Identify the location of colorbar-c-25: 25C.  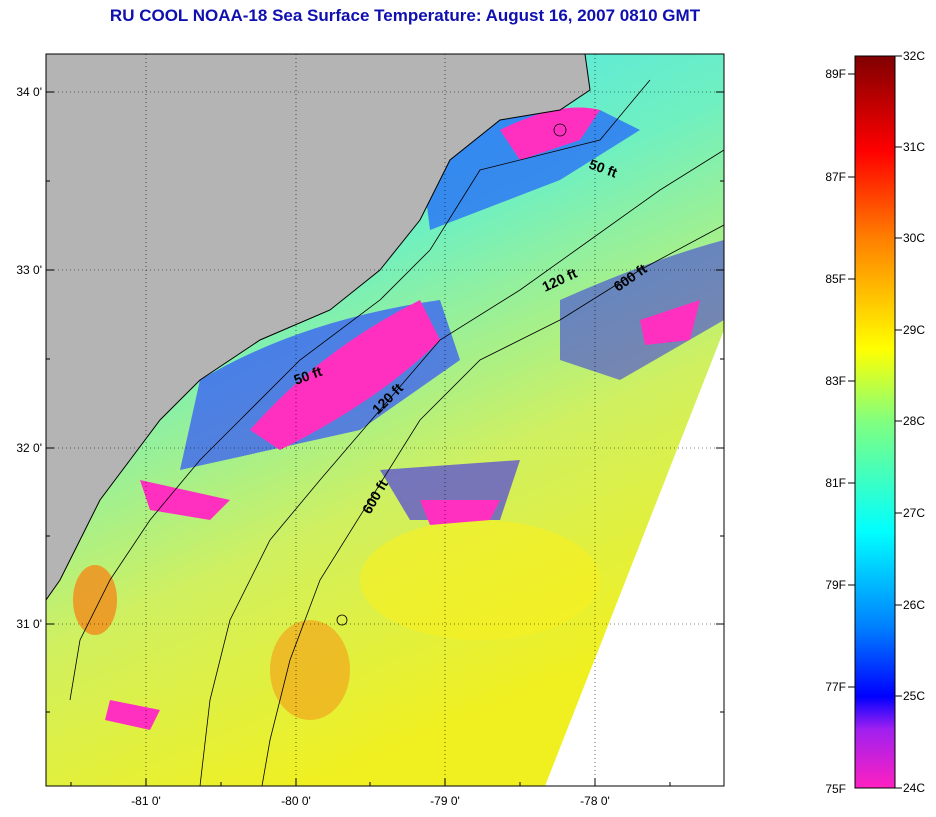
(914, 696).